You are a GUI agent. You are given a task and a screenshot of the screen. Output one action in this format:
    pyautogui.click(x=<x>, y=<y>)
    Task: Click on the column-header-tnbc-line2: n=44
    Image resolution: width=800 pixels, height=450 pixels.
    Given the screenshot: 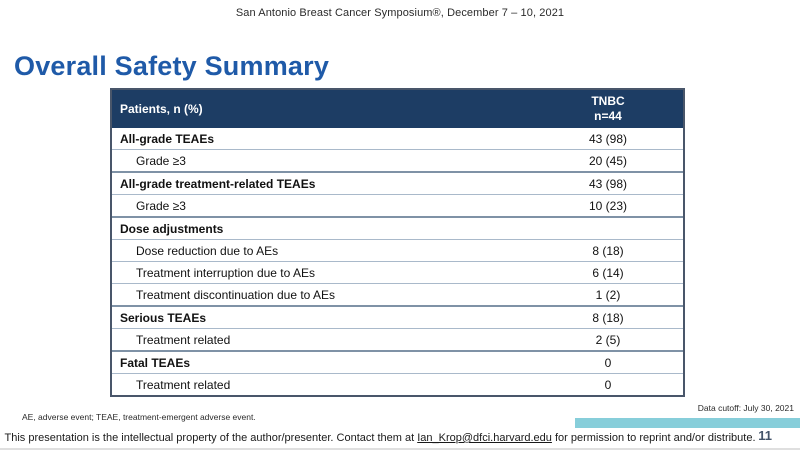 What is the action you would take?
    pyautogui.click(x=608, y=116)
    